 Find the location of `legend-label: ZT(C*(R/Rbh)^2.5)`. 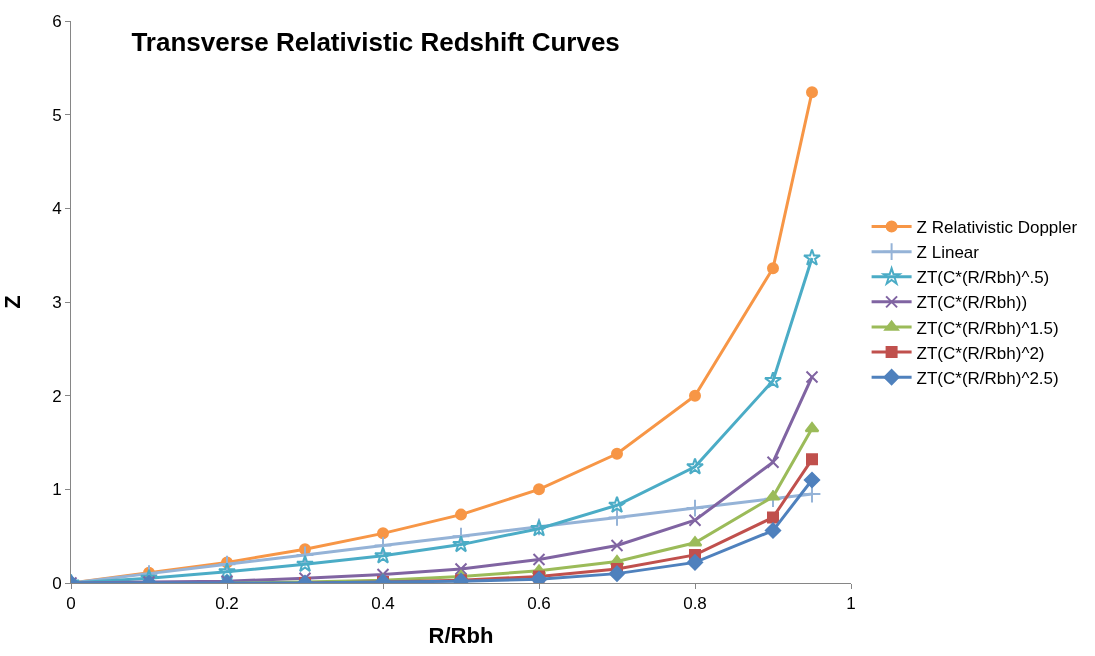

legend-label: ZT(C*(R/Rbh)^2.5) is located at coordinates (987, 378).